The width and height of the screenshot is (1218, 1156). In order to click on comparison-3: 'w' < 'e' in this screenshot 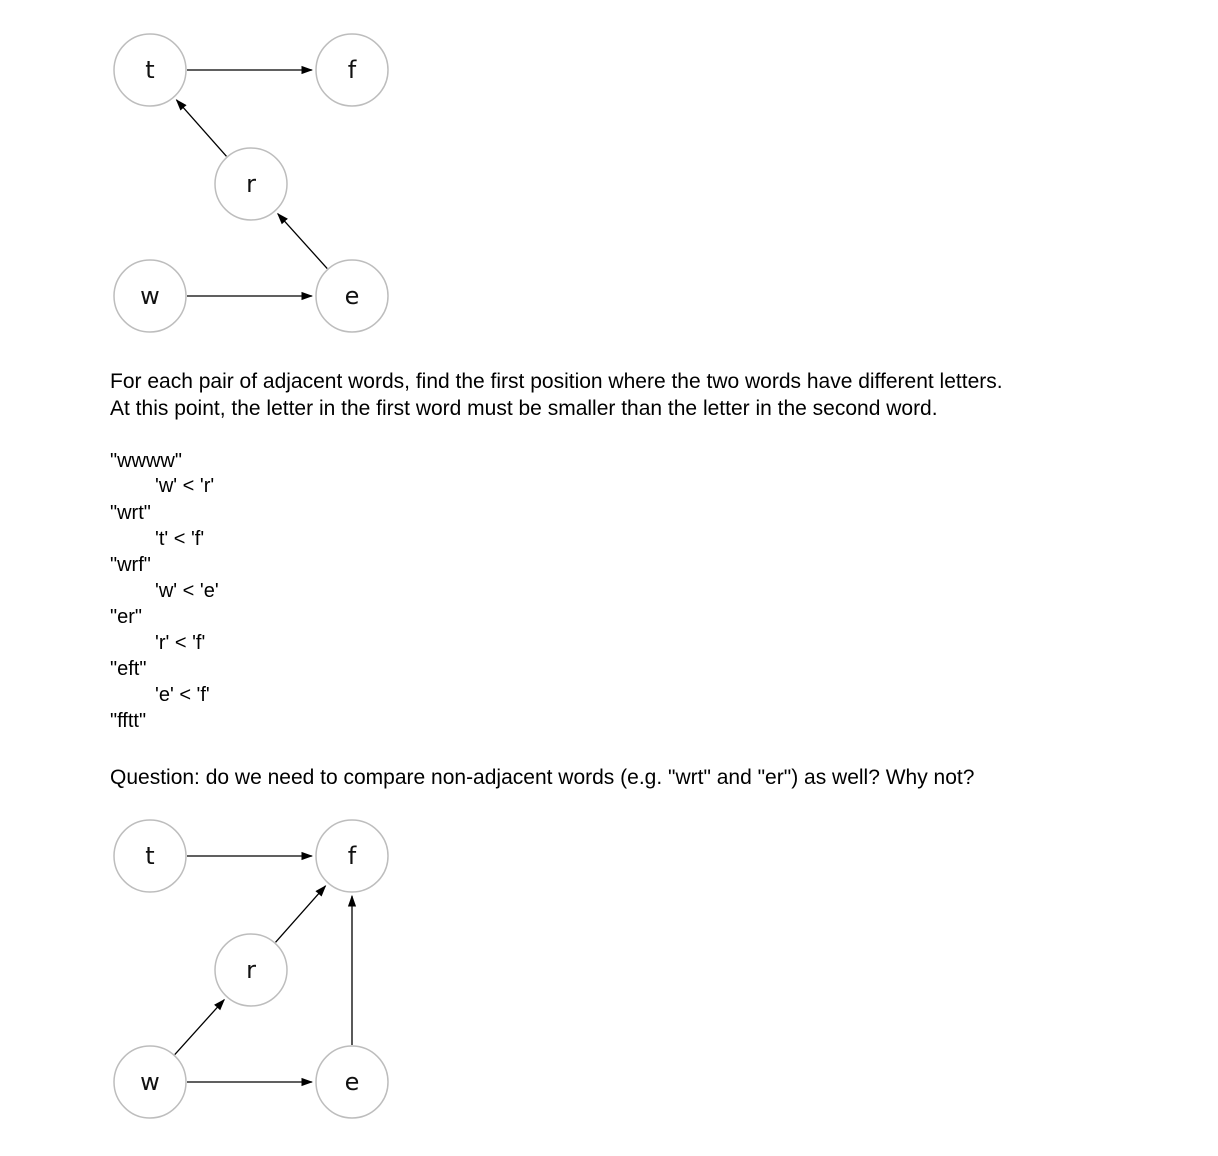, I will do `click(187, 591)`.